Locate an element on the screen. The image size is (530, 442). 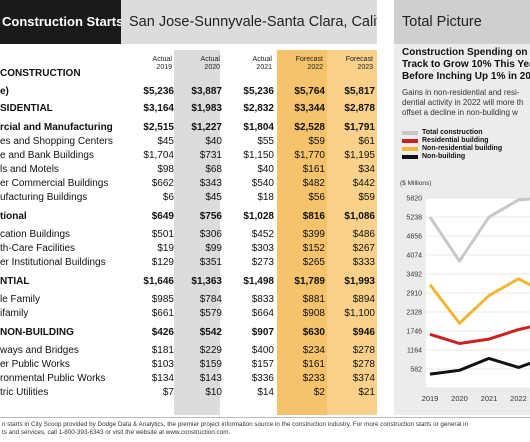
chart-description-line-2: dential activity in 2022 will more th is located at coordinates (463, 102).